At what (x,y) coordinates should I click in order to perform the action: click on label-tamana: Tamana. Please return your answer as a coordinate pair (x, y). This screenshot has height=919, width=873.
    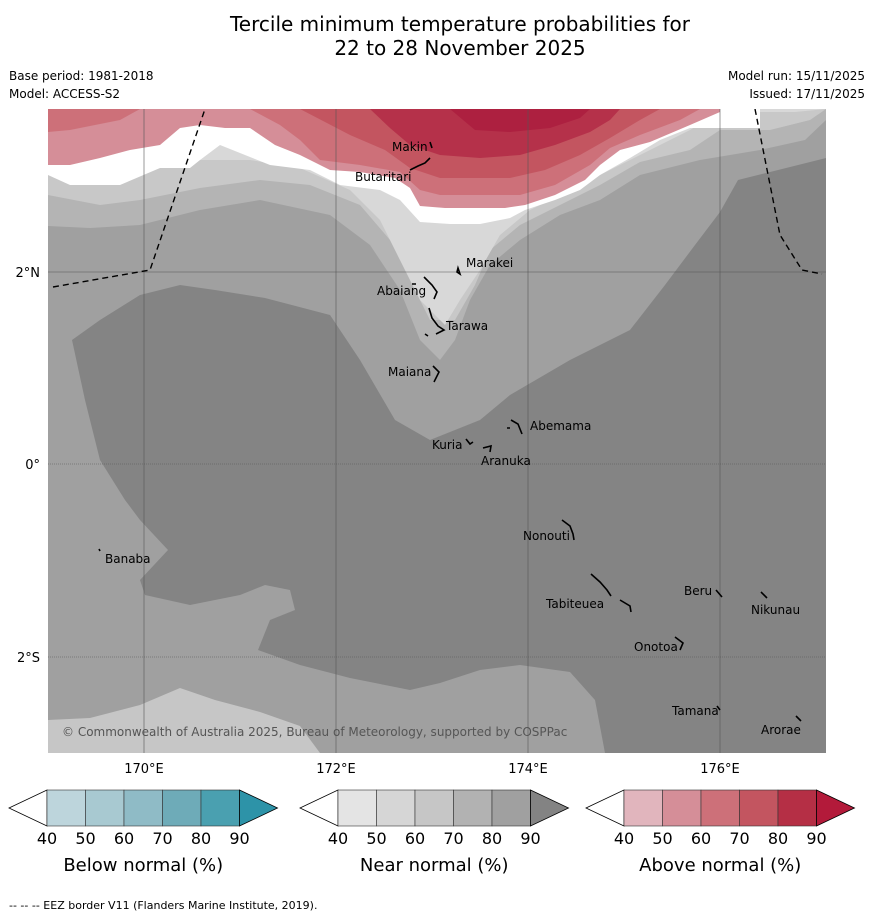
    Looking at the image, I should click on (695, 711).